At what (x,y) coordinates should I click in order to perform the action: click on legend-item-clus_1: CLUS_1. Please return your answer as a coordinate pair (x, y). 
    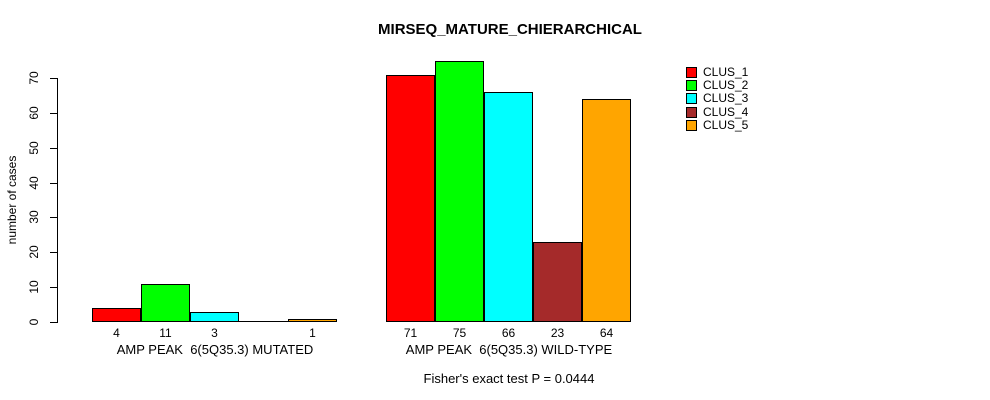
    Looking at the image, I should click on (717, 72).